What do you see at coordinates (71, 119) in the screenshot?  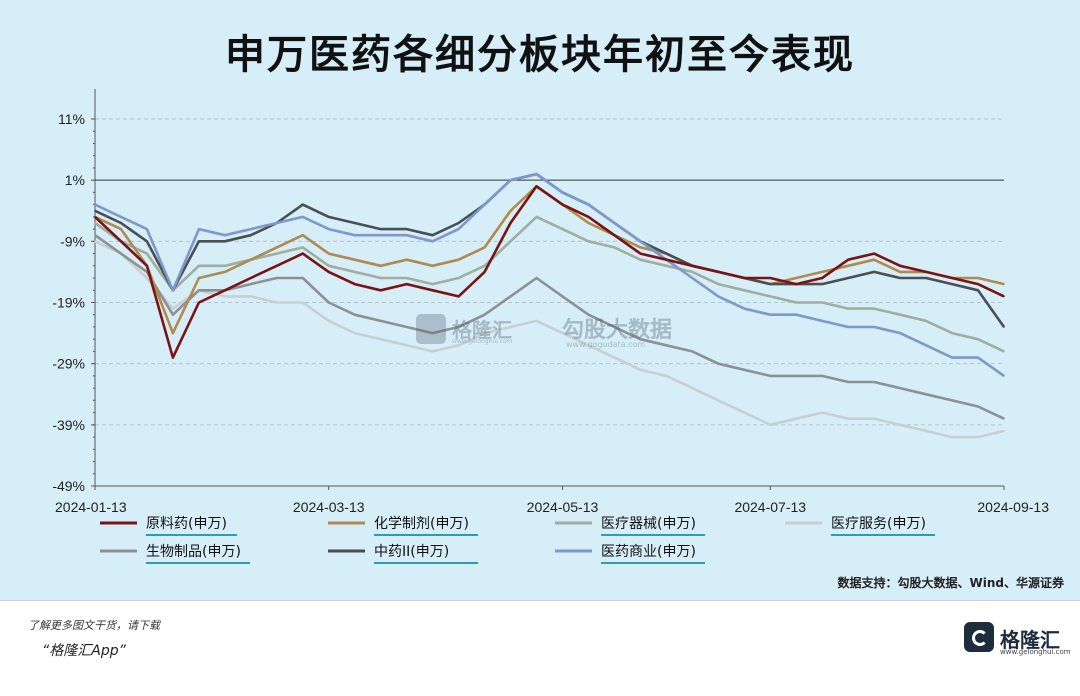 I see `y-tick-label: 11%` at bounding box center [71, 119].